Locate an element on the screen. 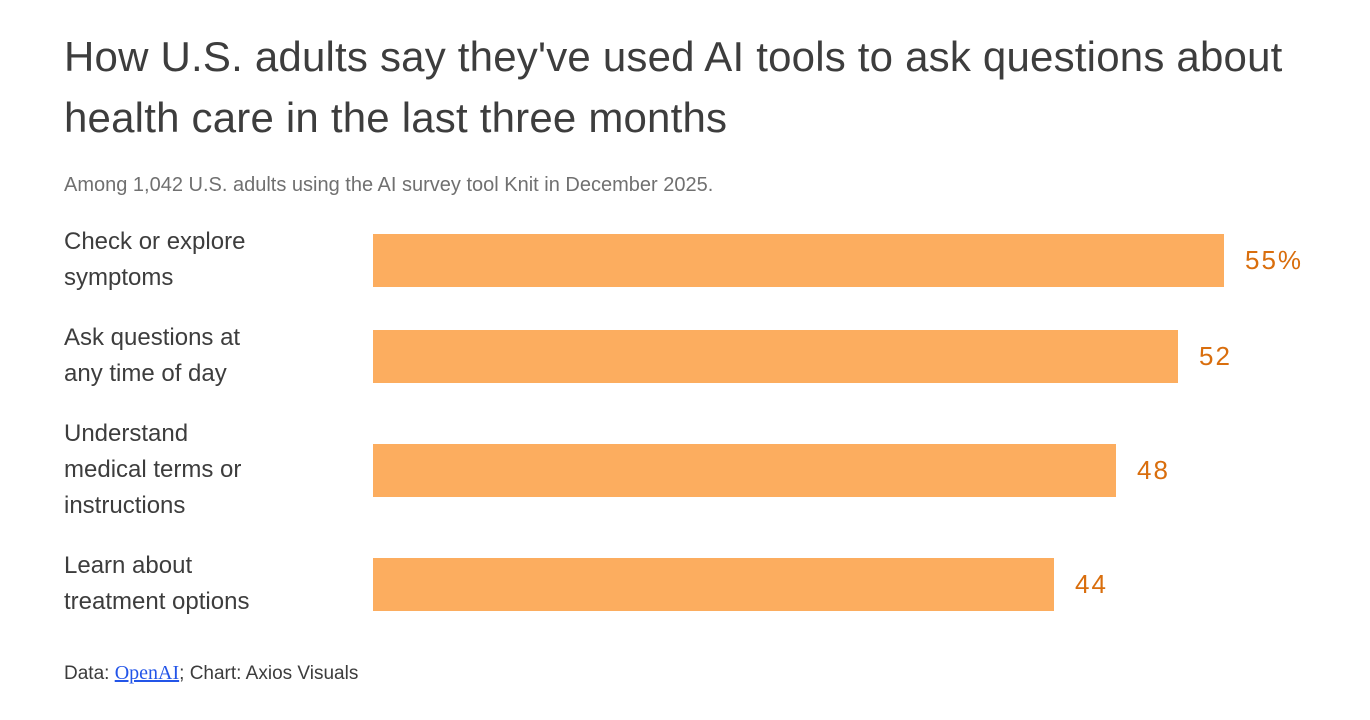 The image size is (1370, 720). value-label: 44 is located at coordinates (1091, 583).